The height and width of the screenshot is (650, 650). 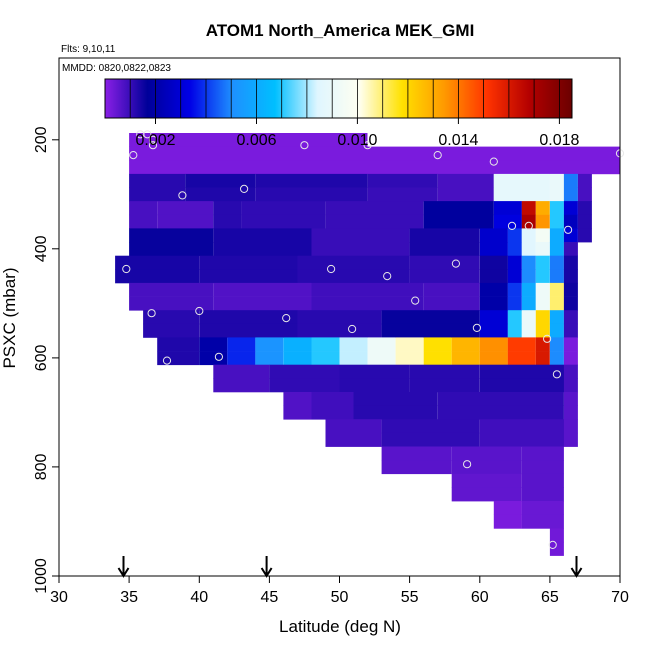 What do you see at coordinates (410, 597) in the screenshot?
I see `x-tick-label: 55` at bounding box center [410, 597].